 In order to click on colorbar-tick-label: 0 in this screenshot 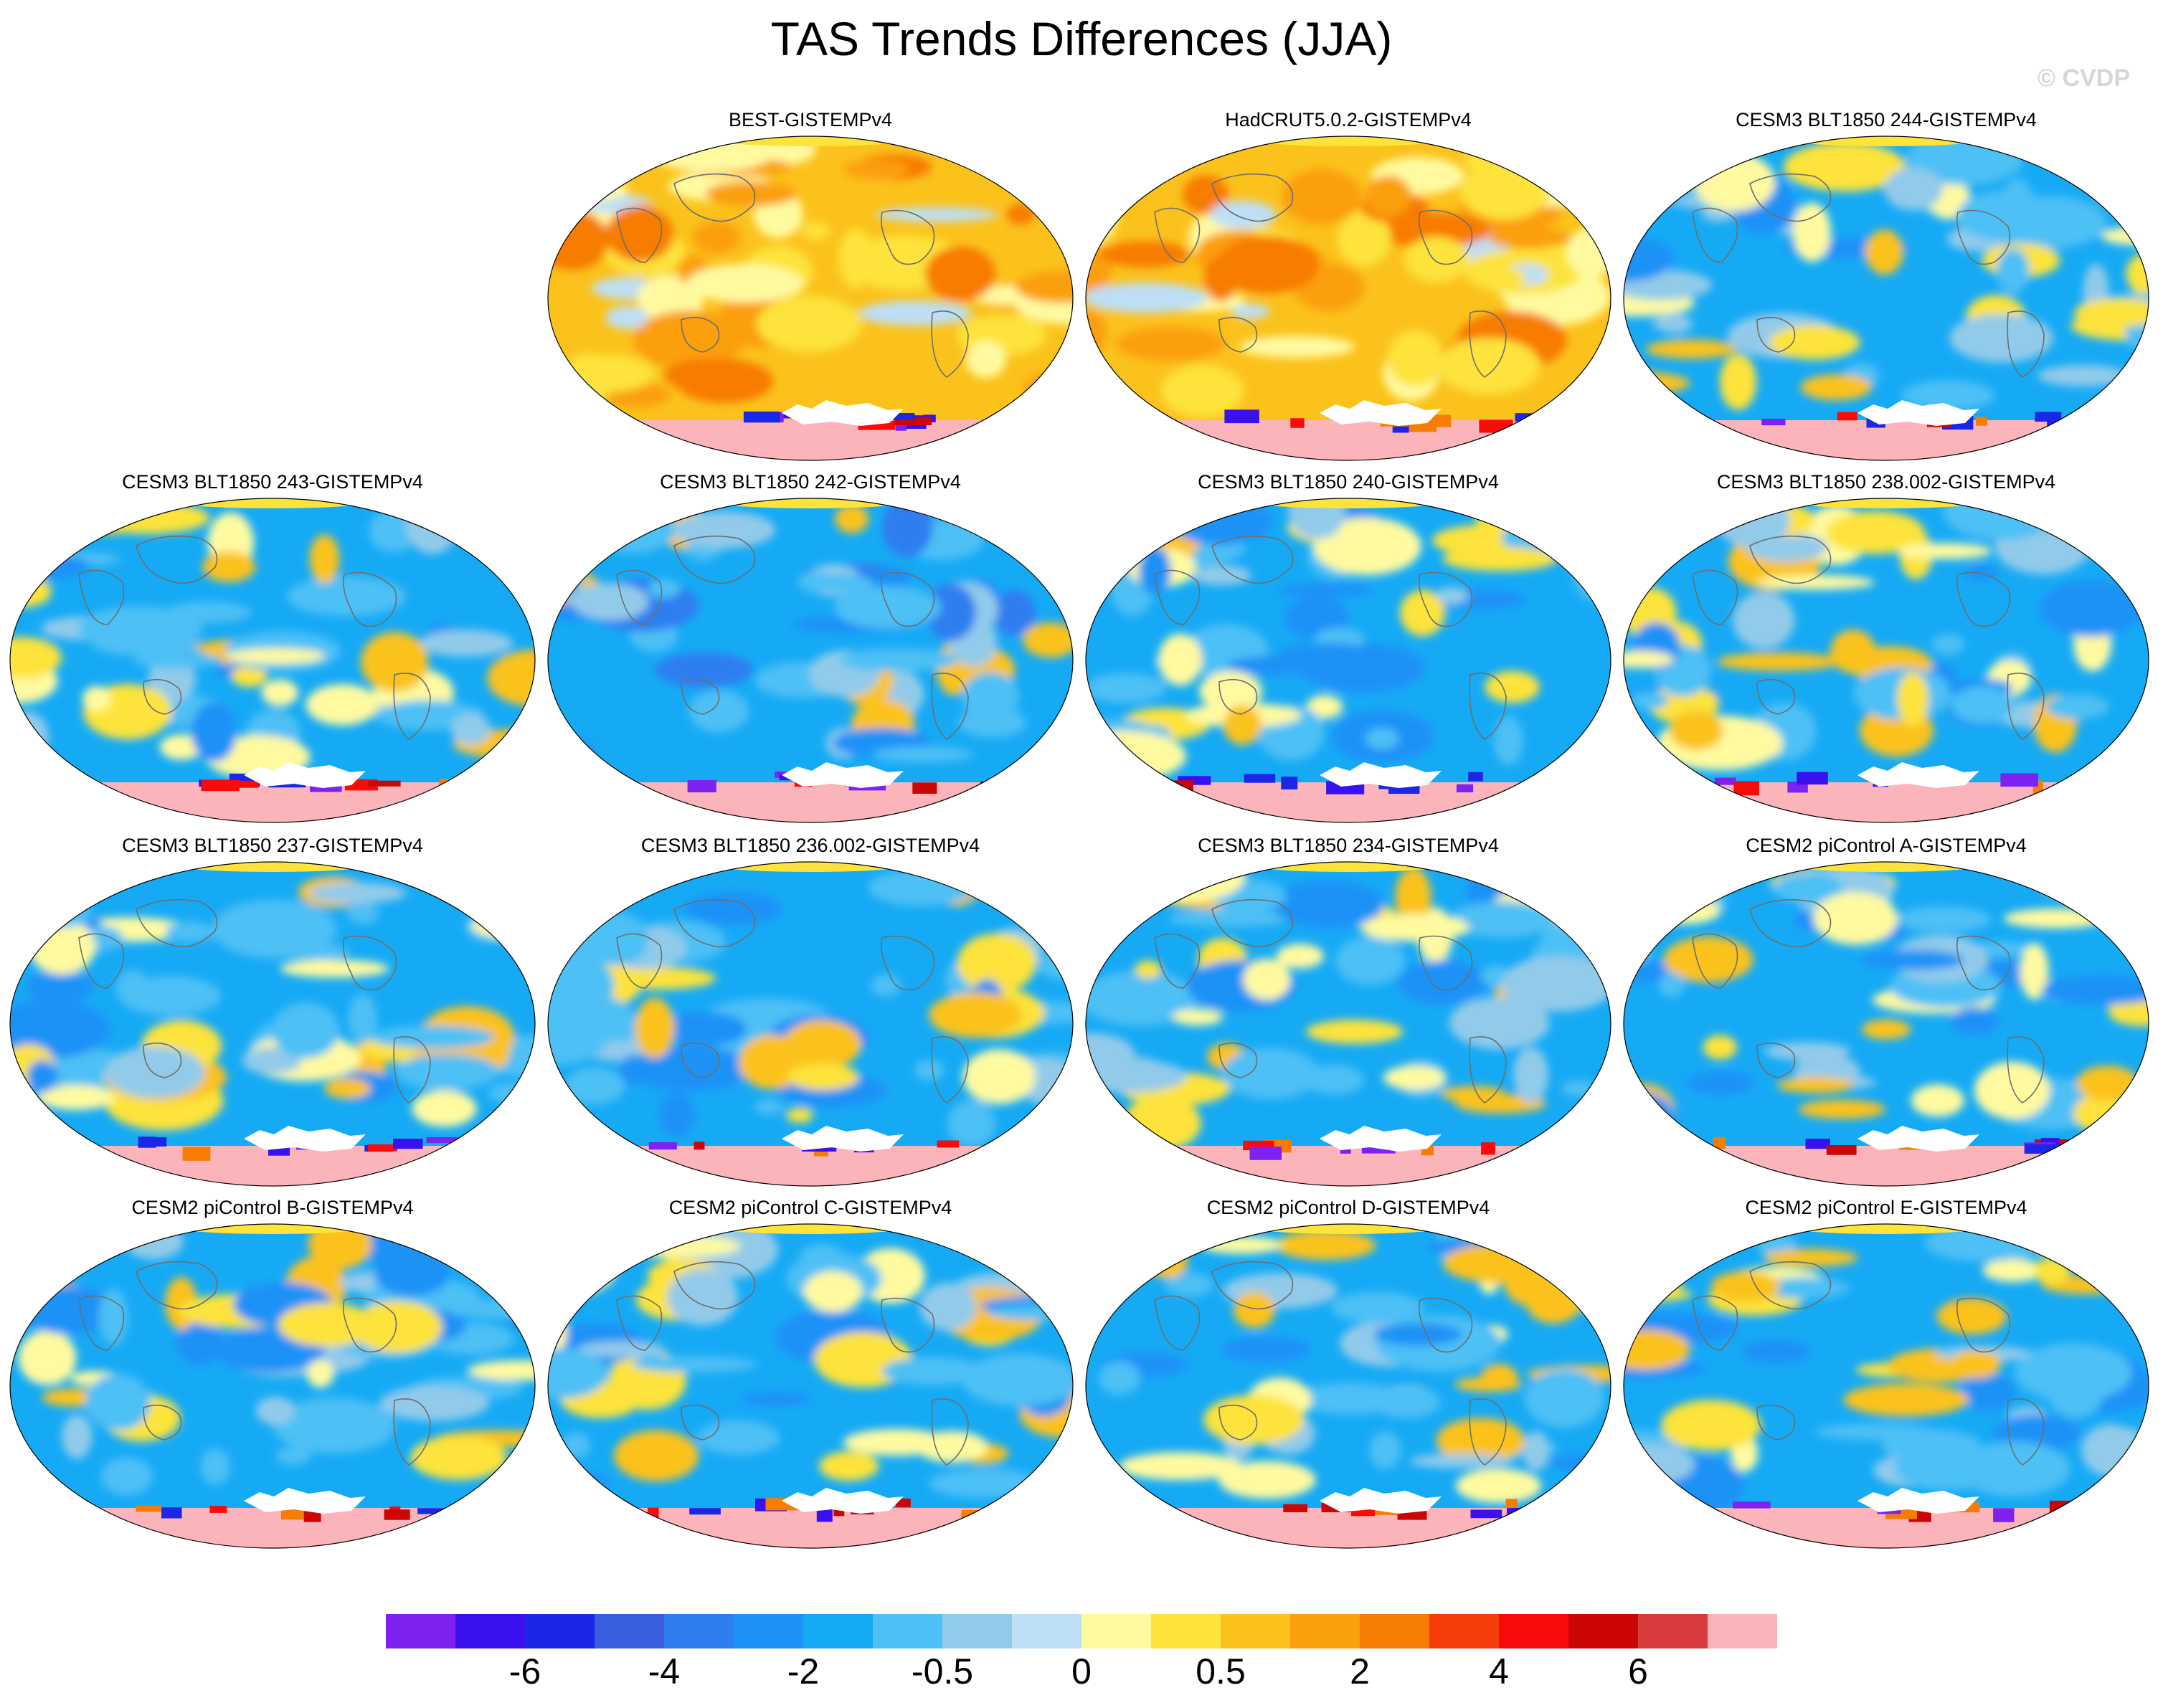, I will do `click(1081, 1671)`.